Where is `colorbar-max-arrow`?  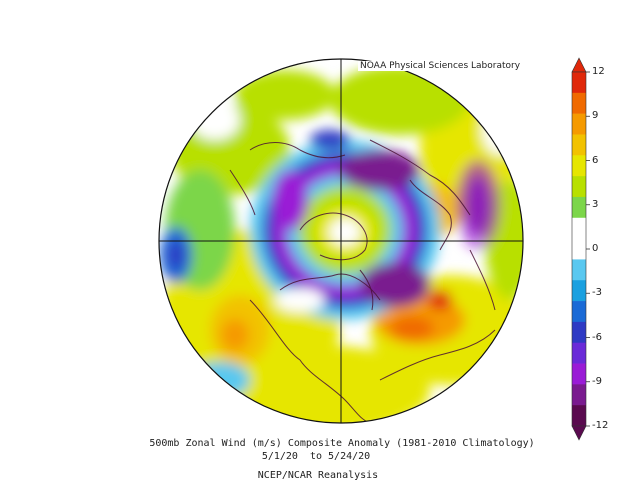
colorbar-max-arrow is located at coordinates (579, 65).